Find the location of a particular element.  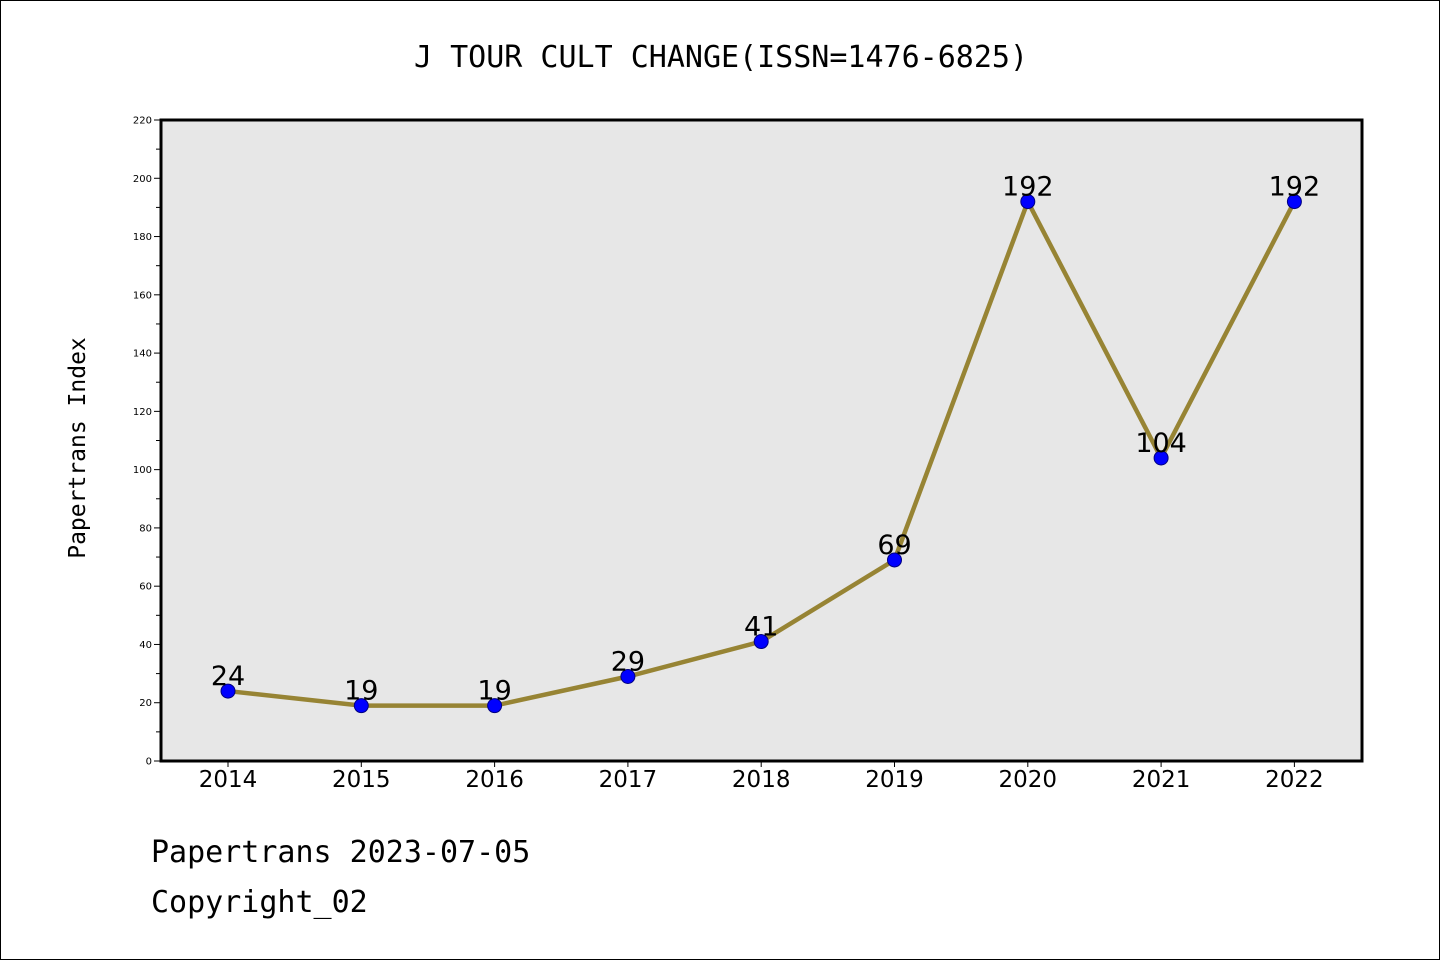

footer-copyright: Copyright_02 is located at coordinates (259, 902).